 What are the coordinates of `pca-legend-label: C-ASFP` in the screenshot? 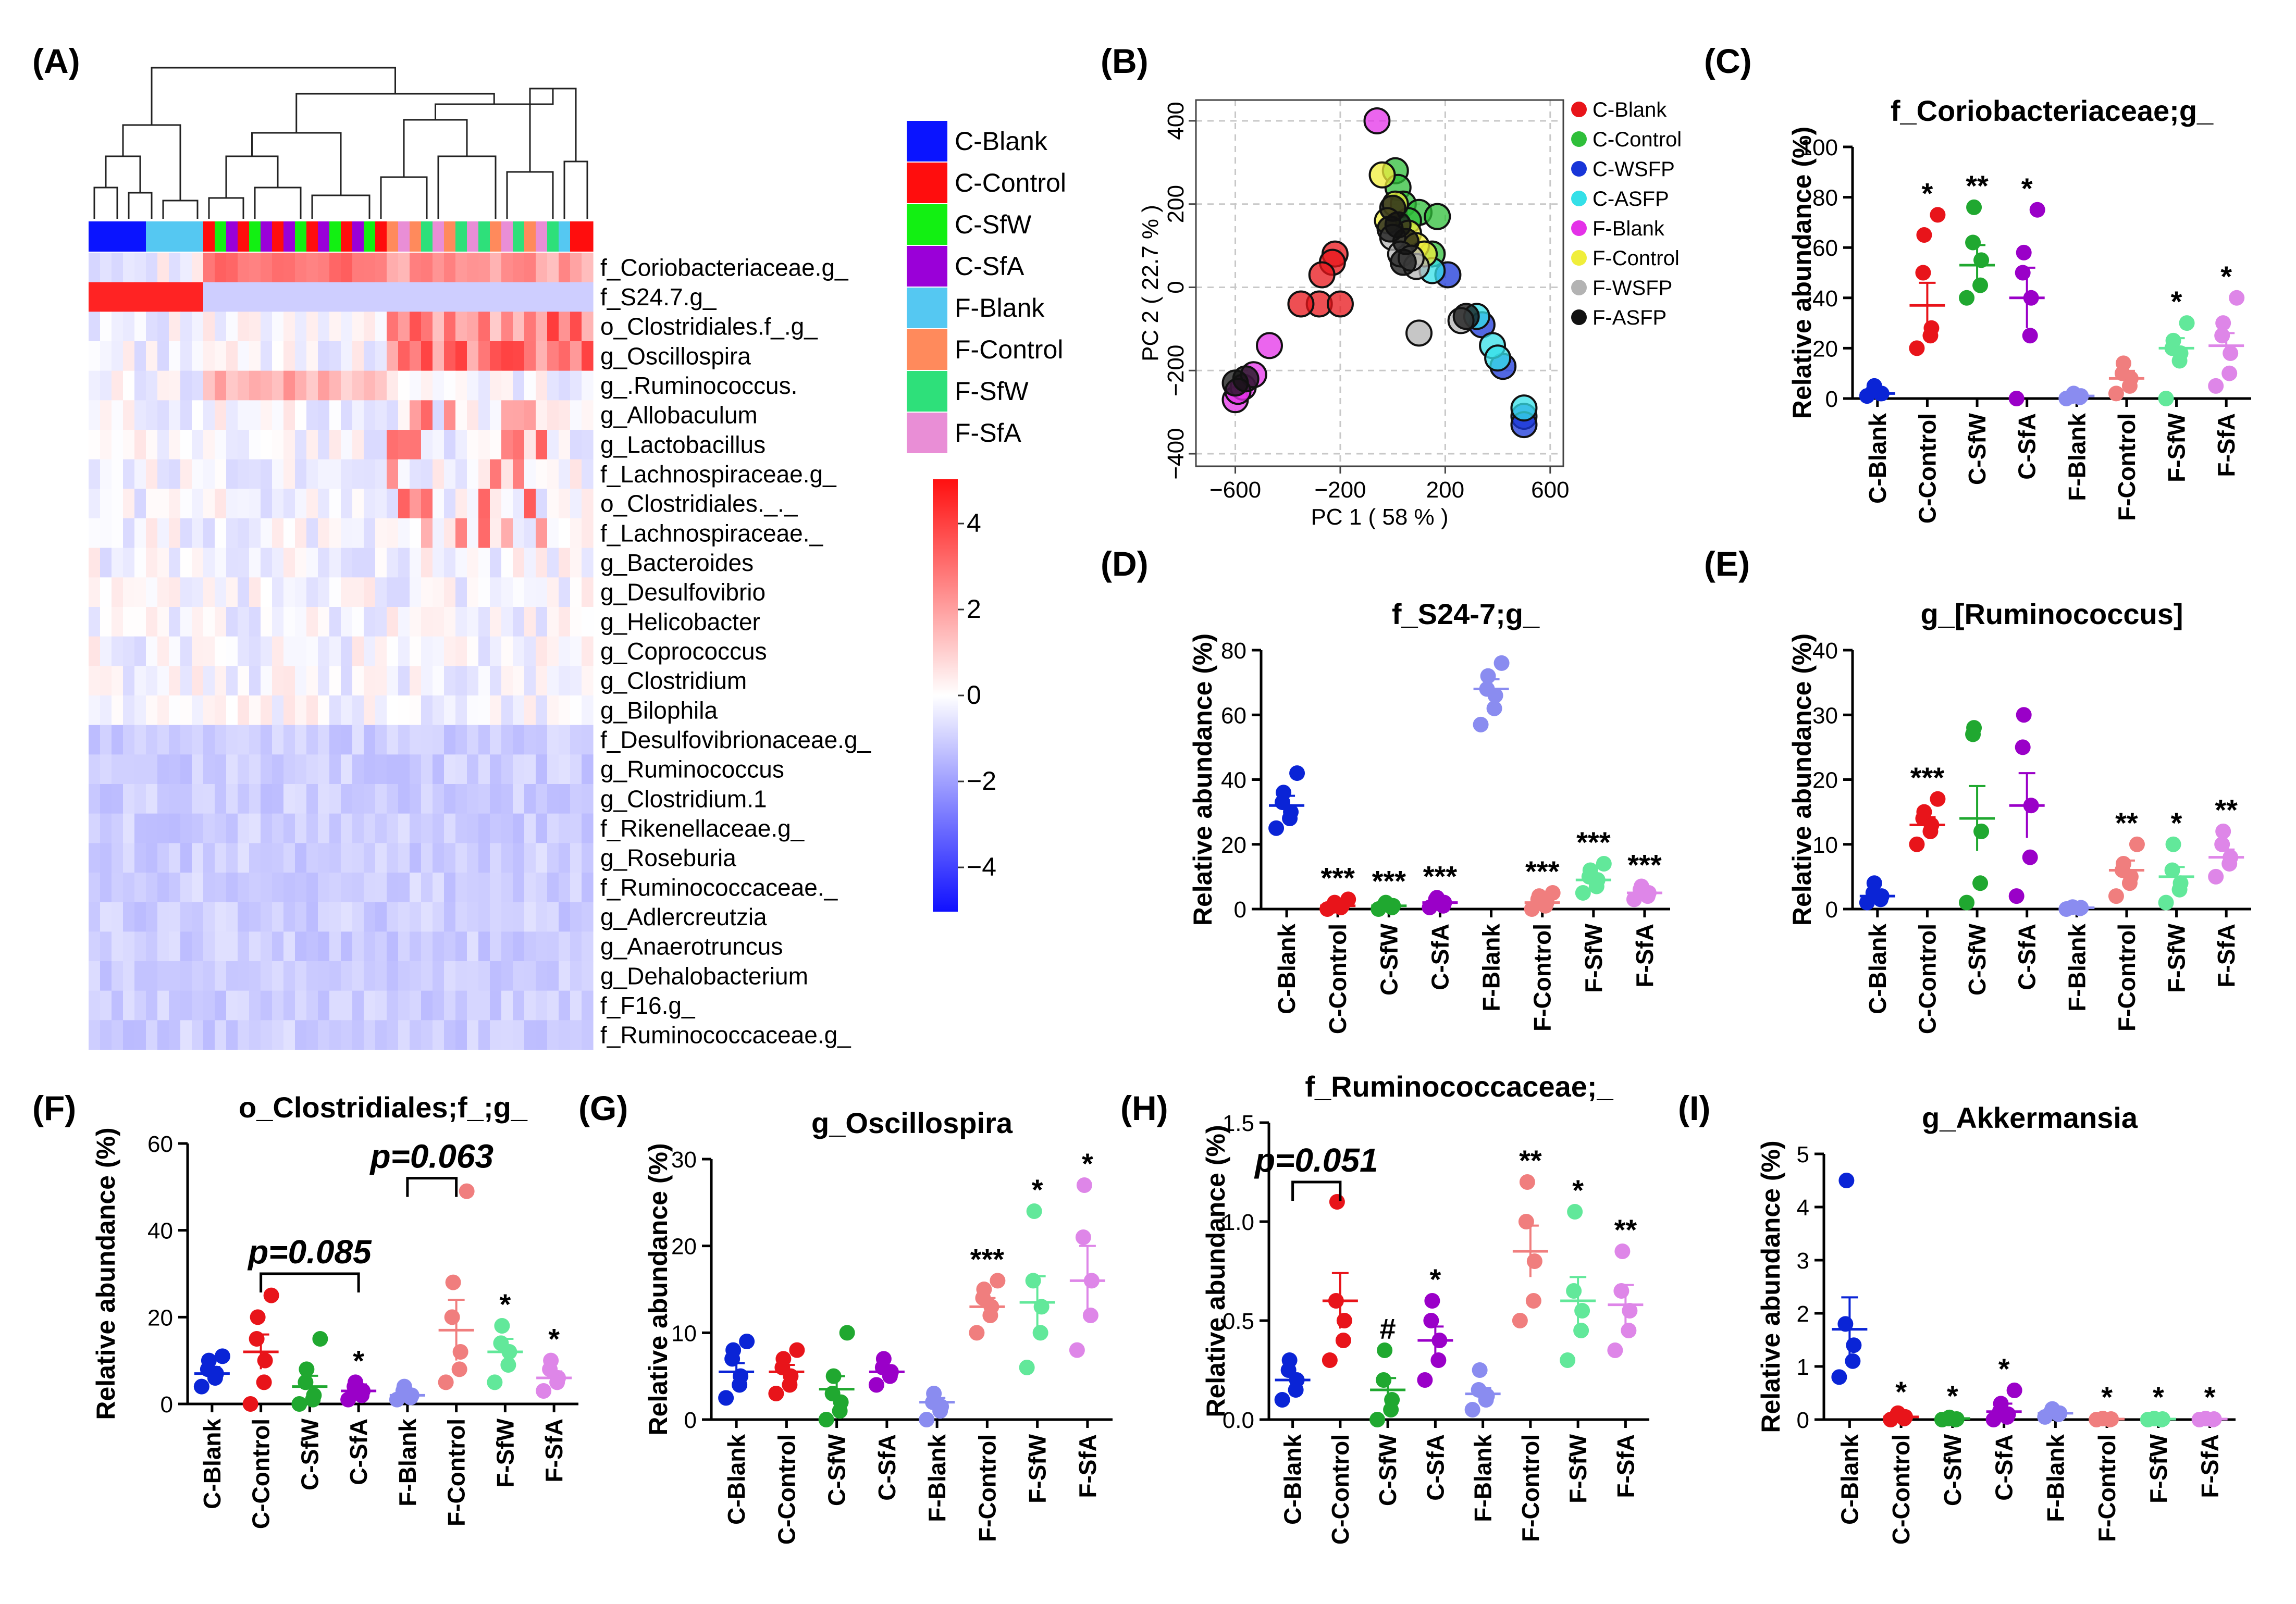 It's located at (1631, 199).